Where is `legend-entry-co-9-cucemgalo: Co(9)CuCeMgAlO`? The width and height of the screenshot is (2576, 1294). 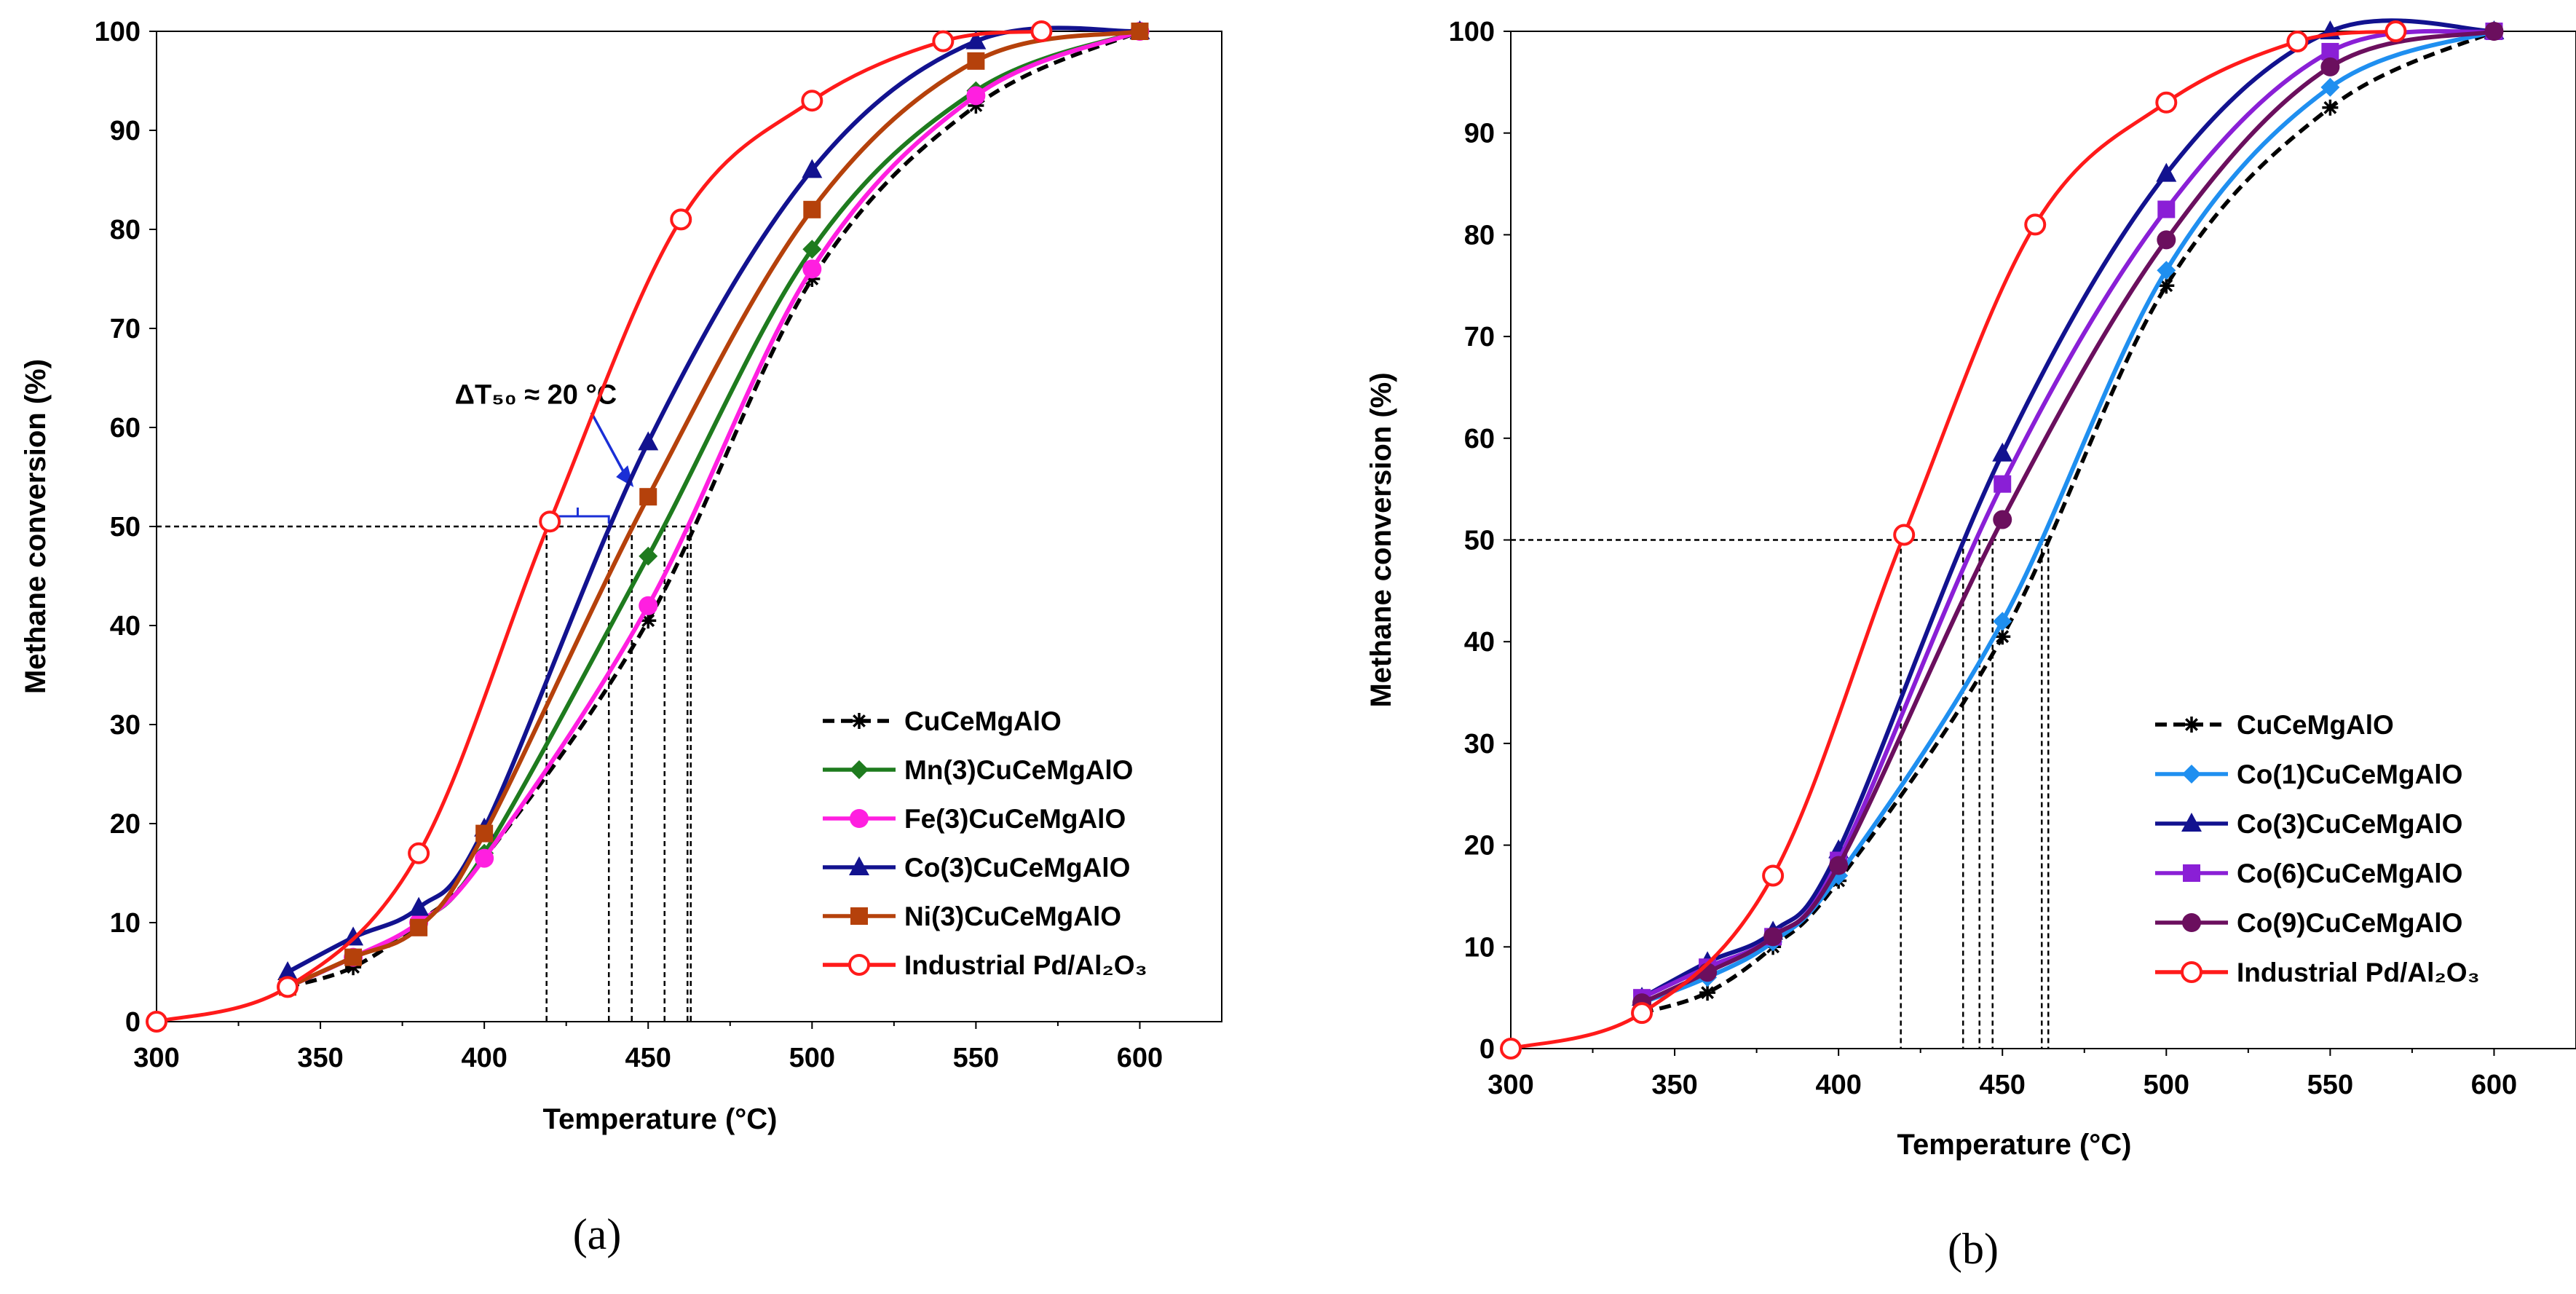
legend-entry-co-9-cucemgalo: Co(9)CuCeMgAlO is located at coordinates (2349, 923).